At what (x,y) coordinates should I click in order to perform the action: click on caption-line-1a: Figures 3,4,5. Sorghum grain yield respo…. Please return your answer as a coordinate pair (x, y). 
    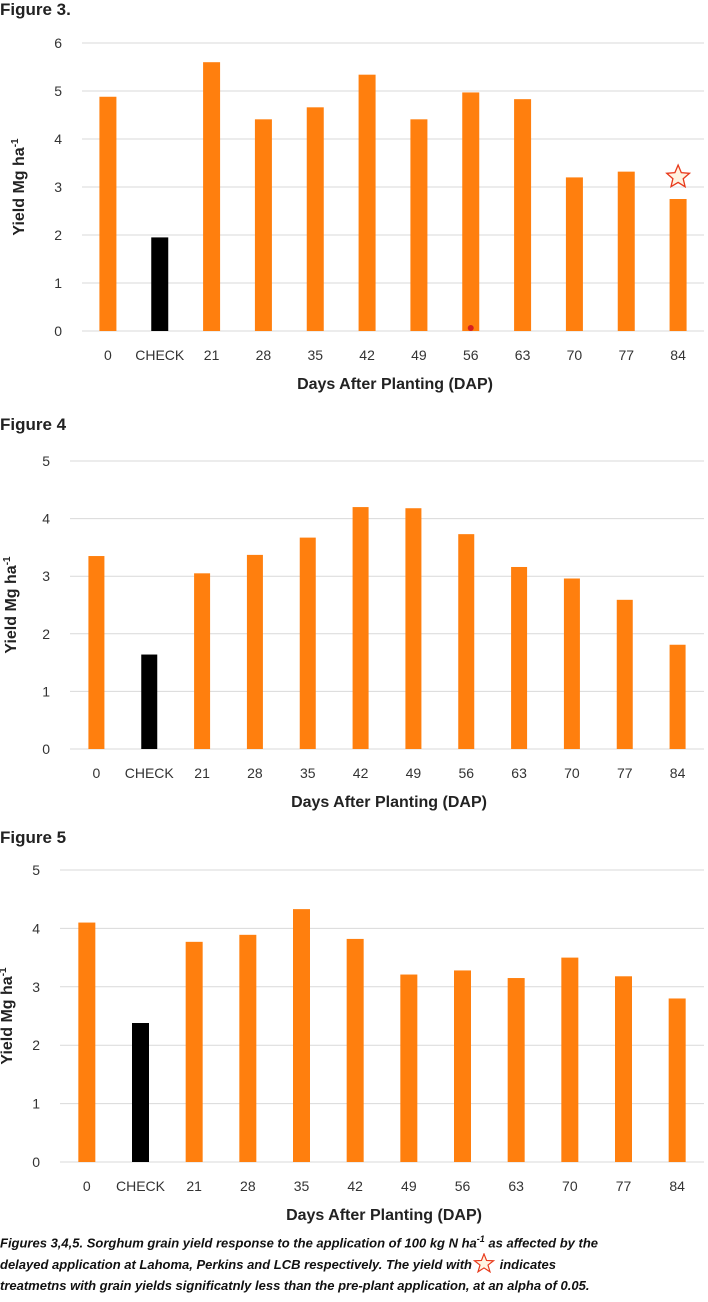
    Looking at the image, I should click on (238, 1243).